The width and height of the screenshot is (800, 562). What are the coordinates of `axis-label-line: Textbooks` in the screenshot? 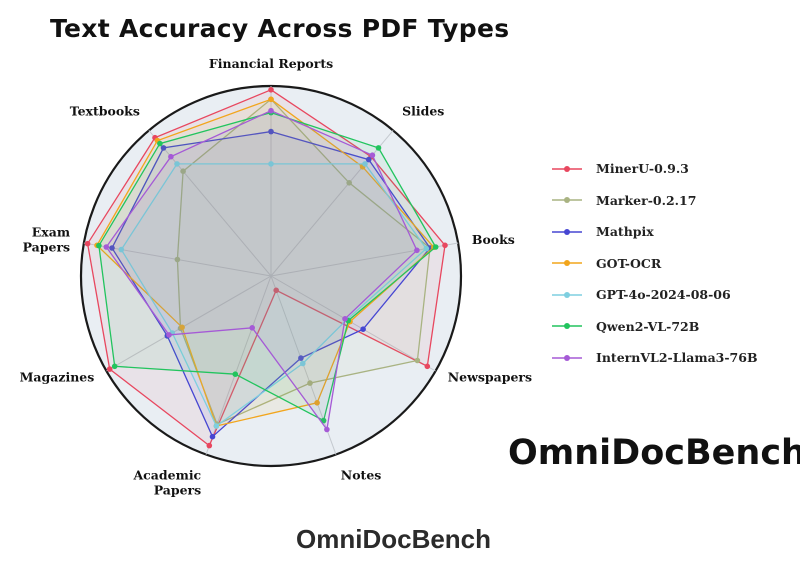 It's located at (105, 111).